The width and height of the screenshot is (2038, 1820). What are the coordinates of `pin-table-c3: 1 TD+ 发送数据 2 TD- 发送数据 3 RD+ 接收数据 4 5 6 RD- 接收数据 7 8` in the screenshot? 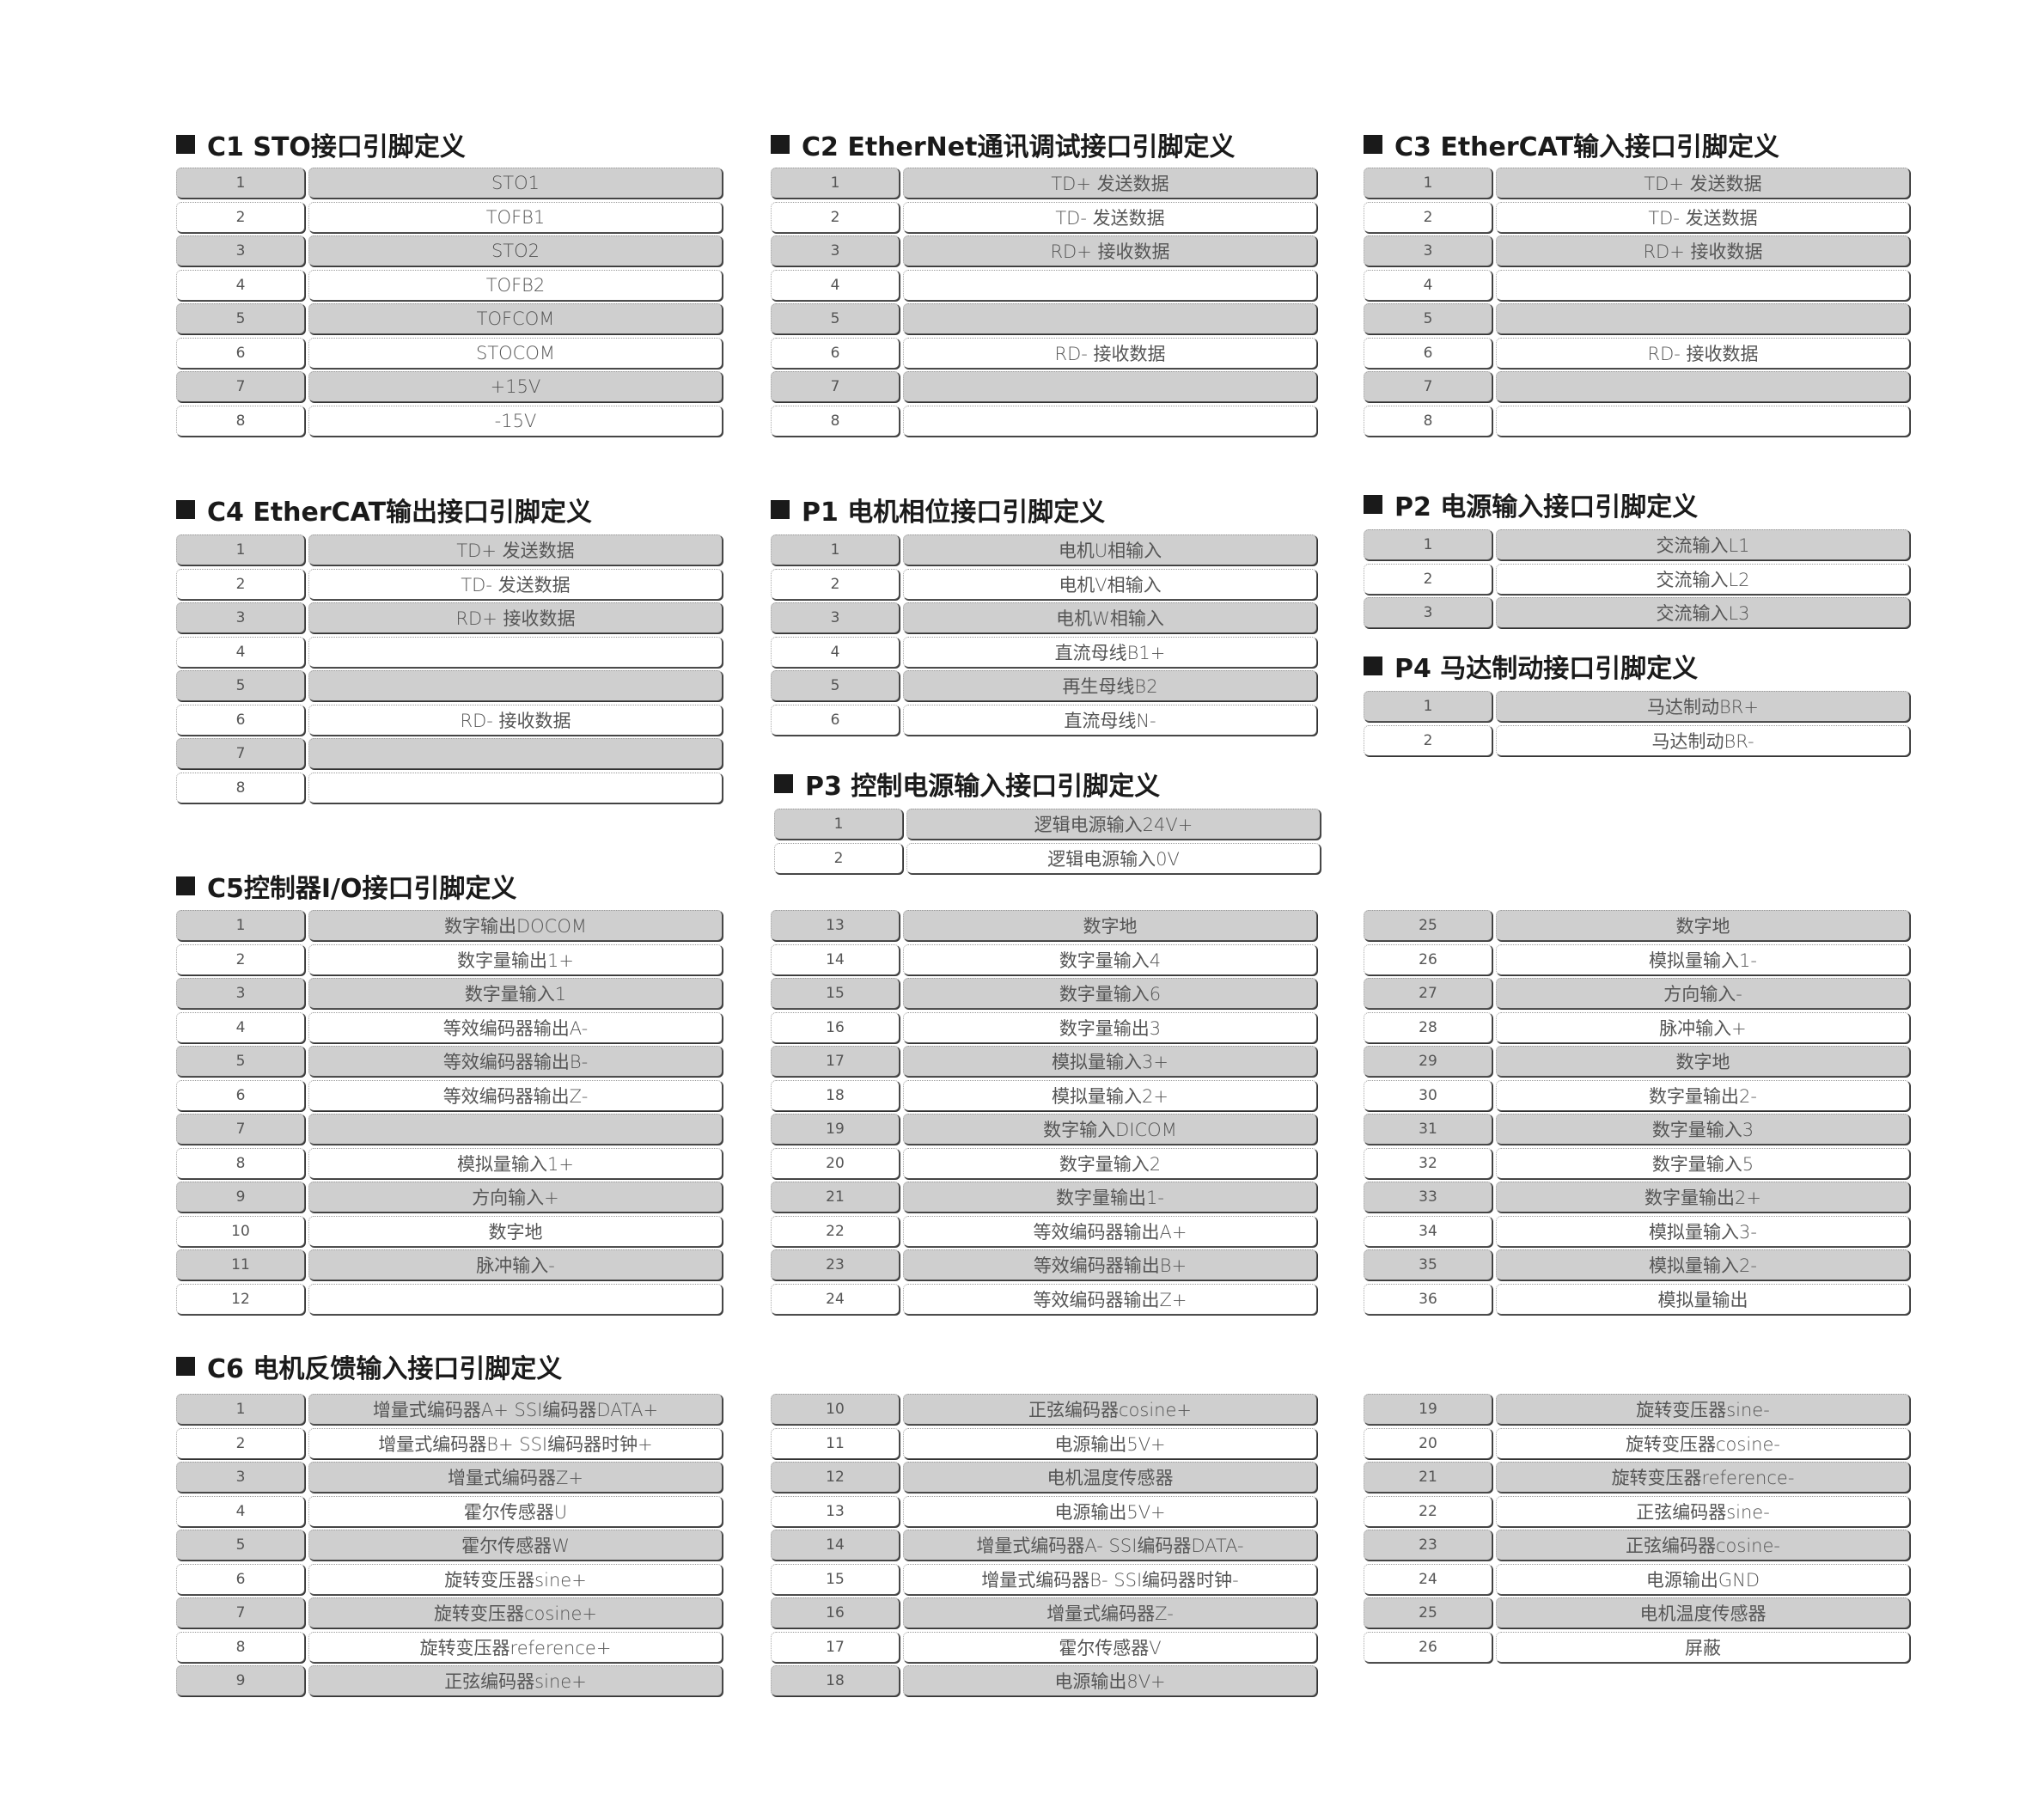 It's located at (1637, 304).